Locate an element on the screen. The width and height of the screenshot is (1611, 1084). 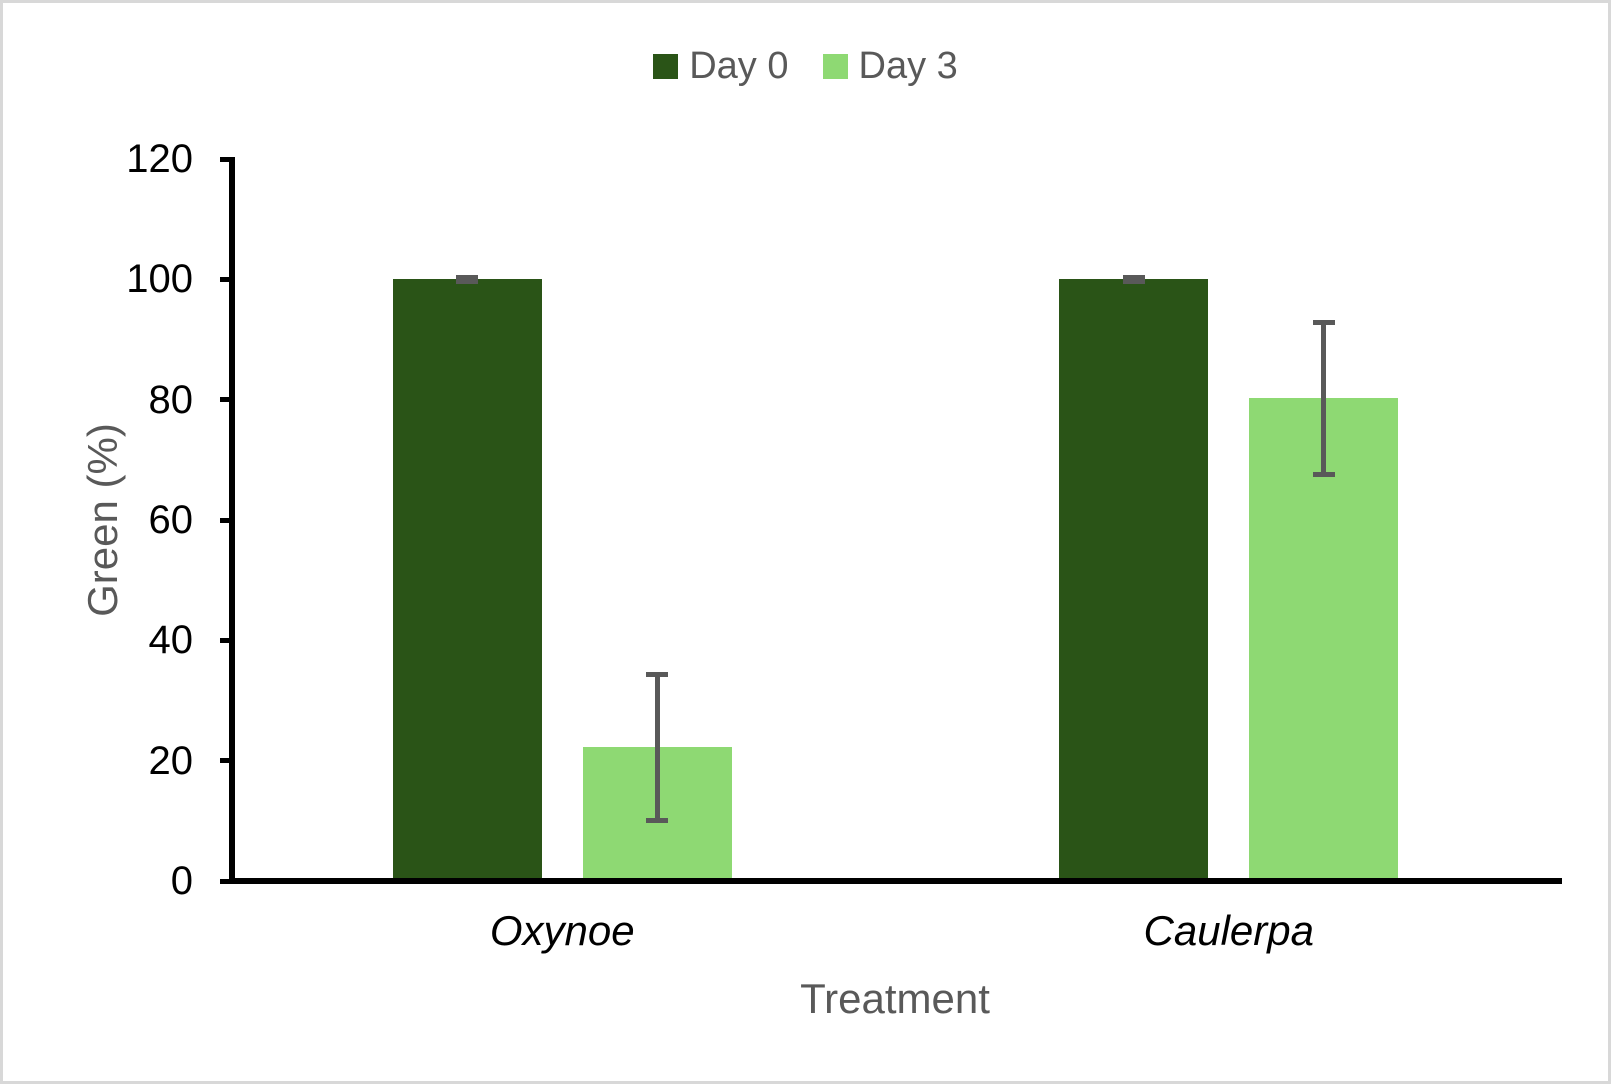
y-tick-label: 40 is located at coordinates (171, 640).